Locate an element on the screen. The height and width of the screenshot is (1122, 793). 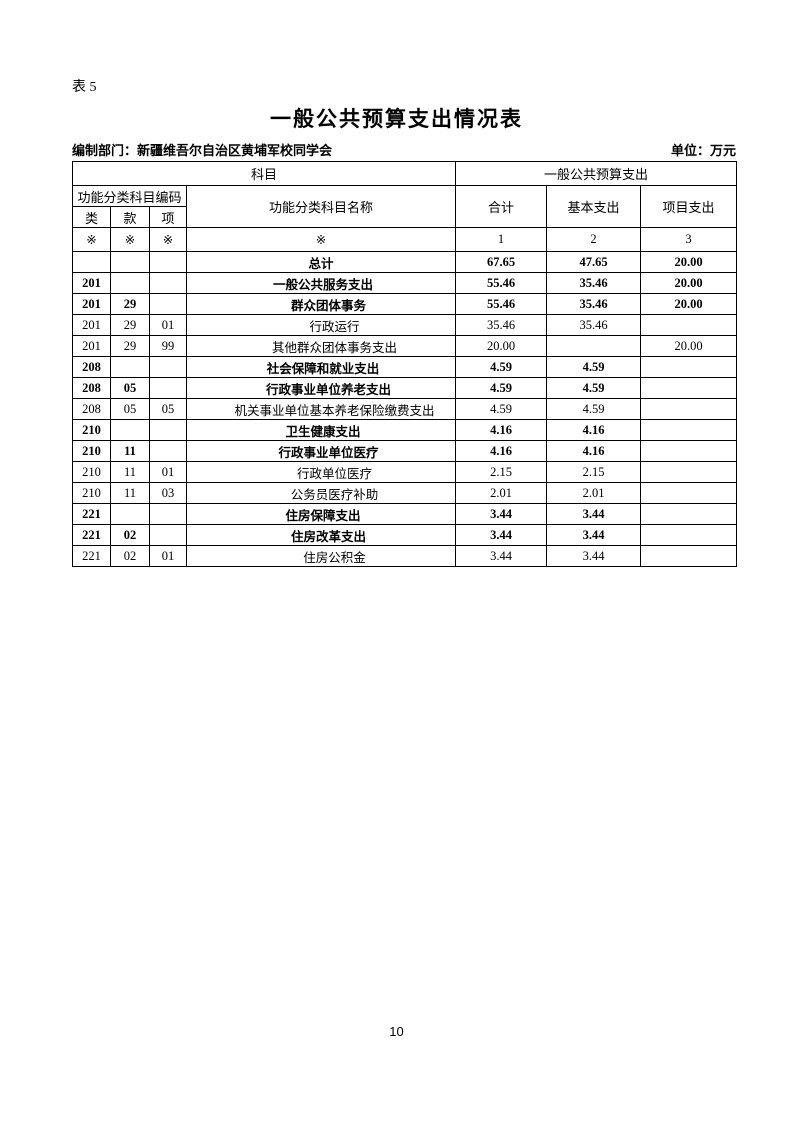
header-subject: 科目 is located at coordinates (264, 173).